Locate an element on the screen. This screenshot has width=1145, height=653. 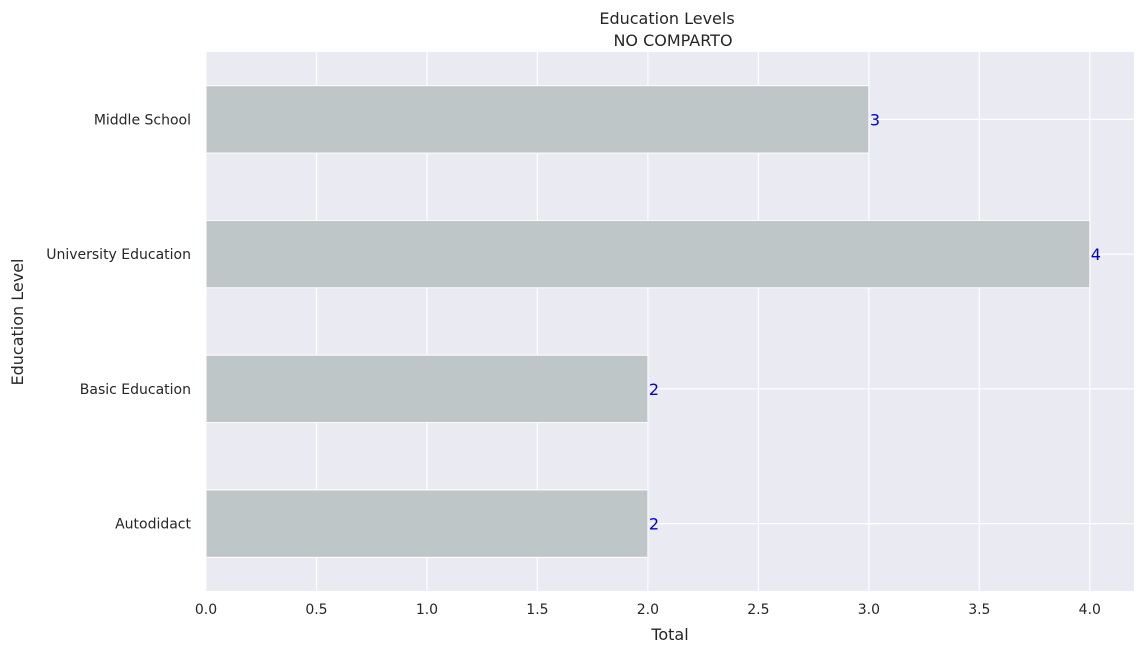
x-tick-label: 2.0 is located at coordinates (648, 610).